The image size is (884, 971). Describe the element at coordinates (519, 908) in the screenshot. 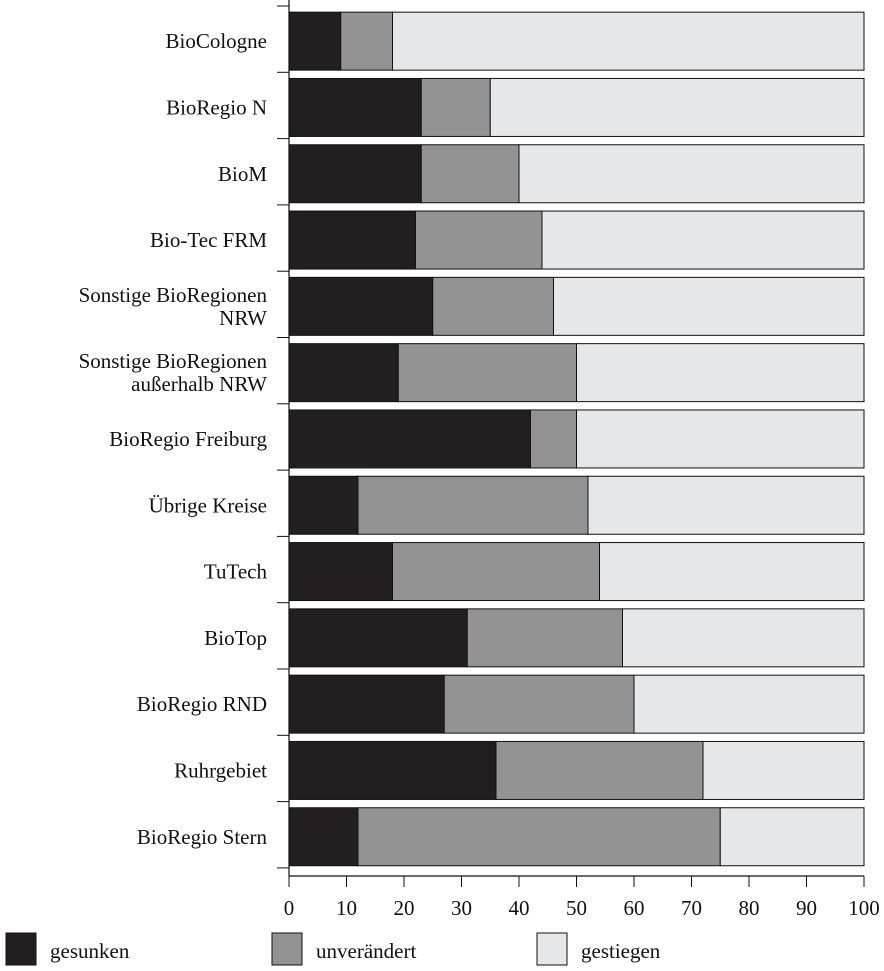

I see `x-tick-label: 40` at that location.